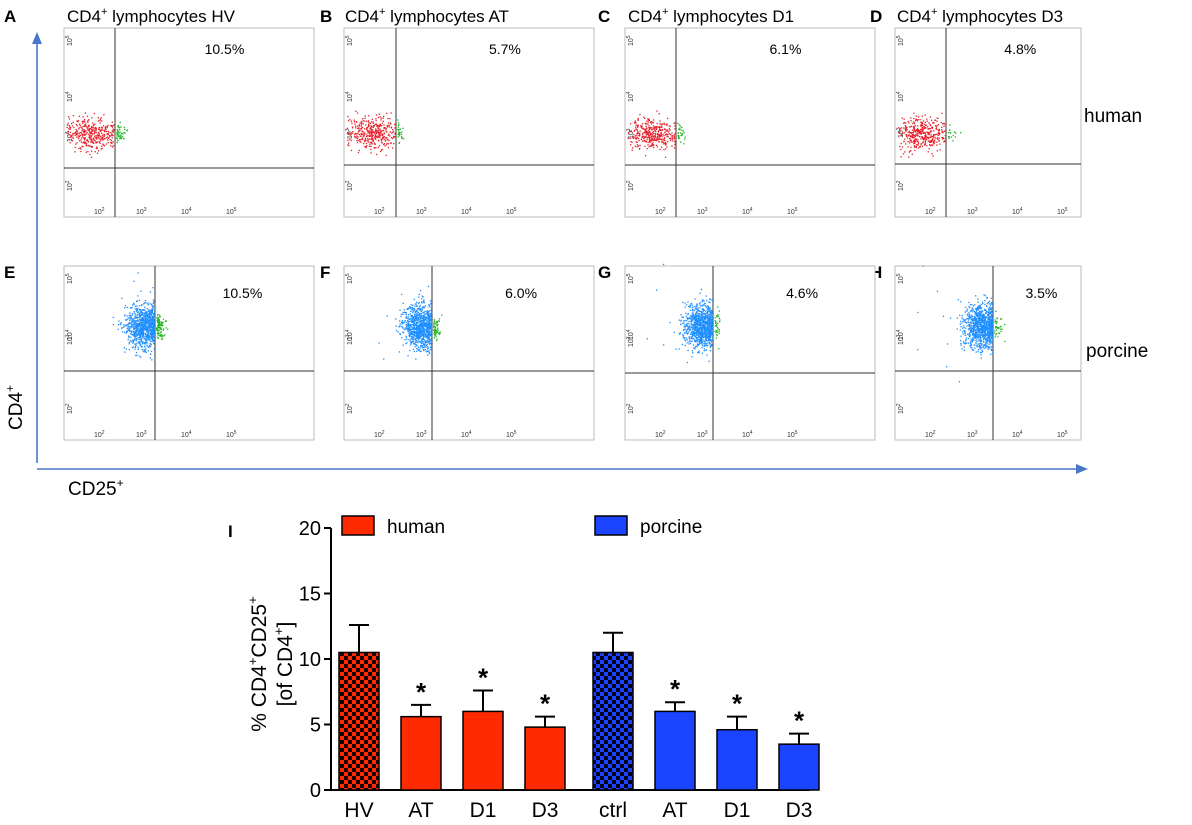  I want to click on chart-y-tick-label: 15, so click(310, 595).